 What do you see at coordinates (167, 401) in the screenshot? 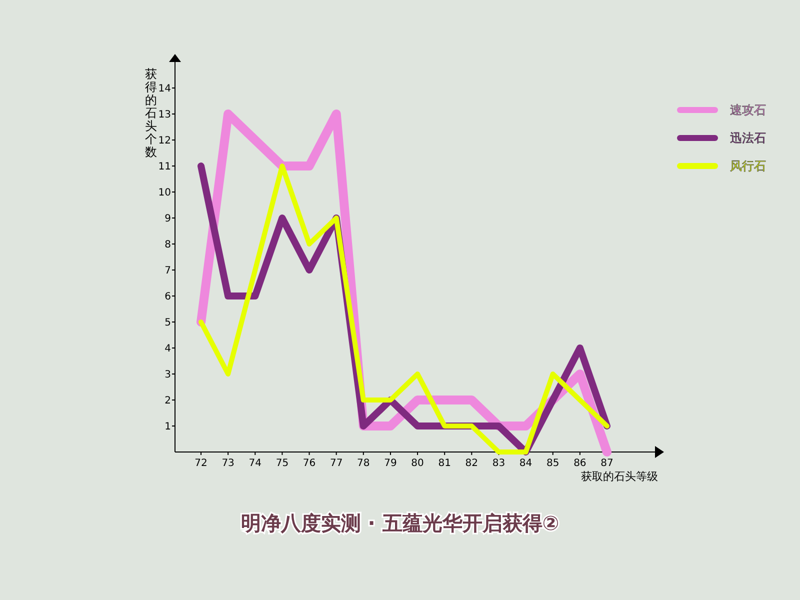
I see `y-tick-label: 2` at bounding box center [167, 401].